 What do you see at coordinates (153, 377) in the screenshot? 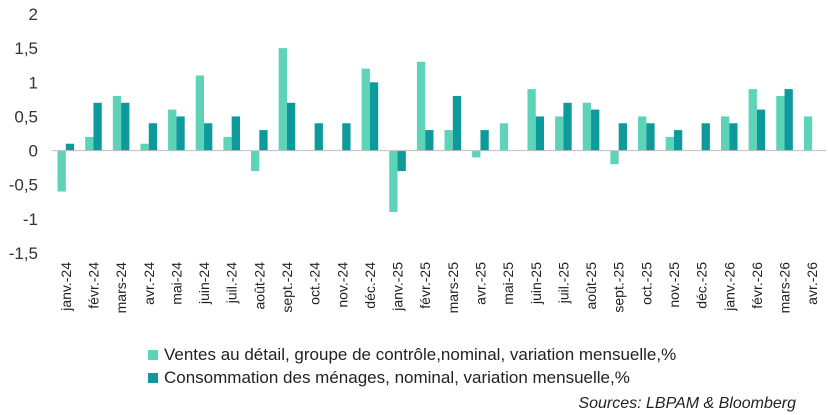
I see `legend-swatch-household-consumption` at bounding box center [153, 377].